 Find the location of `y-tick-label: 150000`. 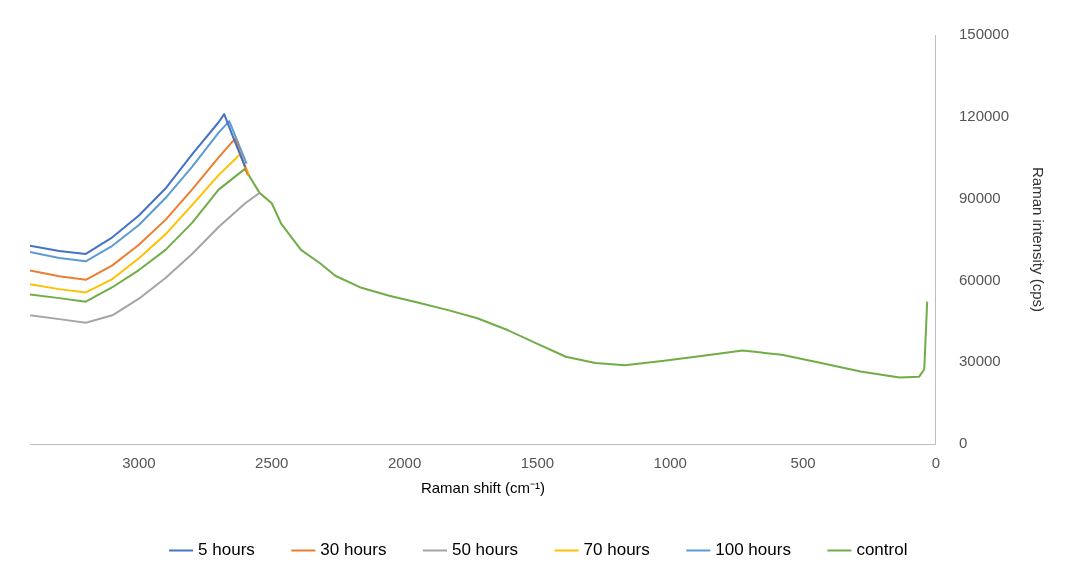

y-tick-label: 150000 is located at coordinates (984, 34).